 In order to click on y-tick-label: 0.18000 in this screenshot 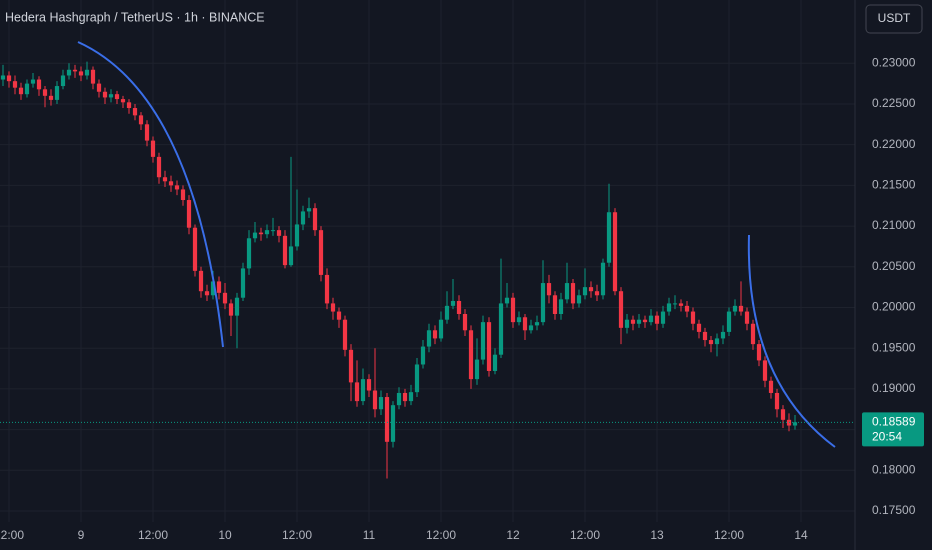, I will do `click(894, 469)`.